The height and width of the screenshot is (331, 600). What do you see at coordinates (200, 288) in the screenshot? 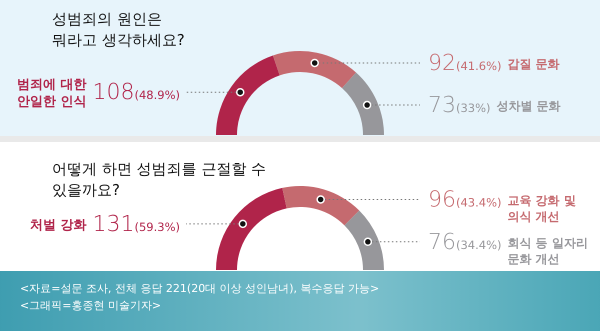
I see `text: <자료=설문 조사, 전체 응답 221(20대 이상 성인남녀), 복수응답 가능>` at bounding box center [200, 288].